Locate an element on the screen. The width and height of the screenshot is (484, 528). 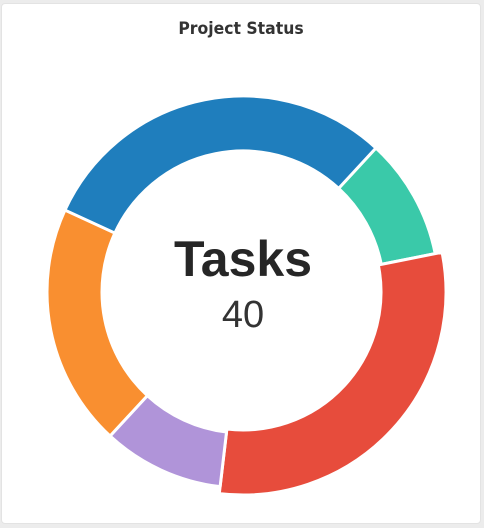
chart-title: Project Status is located at coordinates (241, 29).